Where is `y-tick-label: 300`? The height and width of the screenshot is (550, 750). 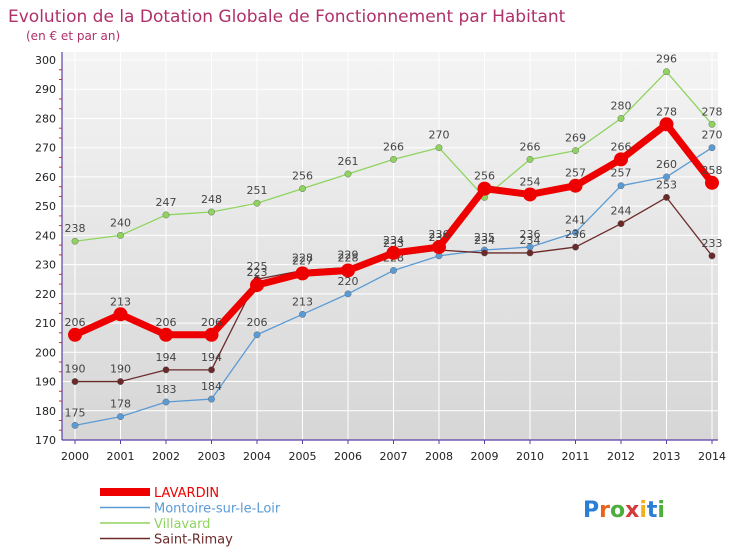
y-tick-label: 300 is located at coordinates (45, 60).